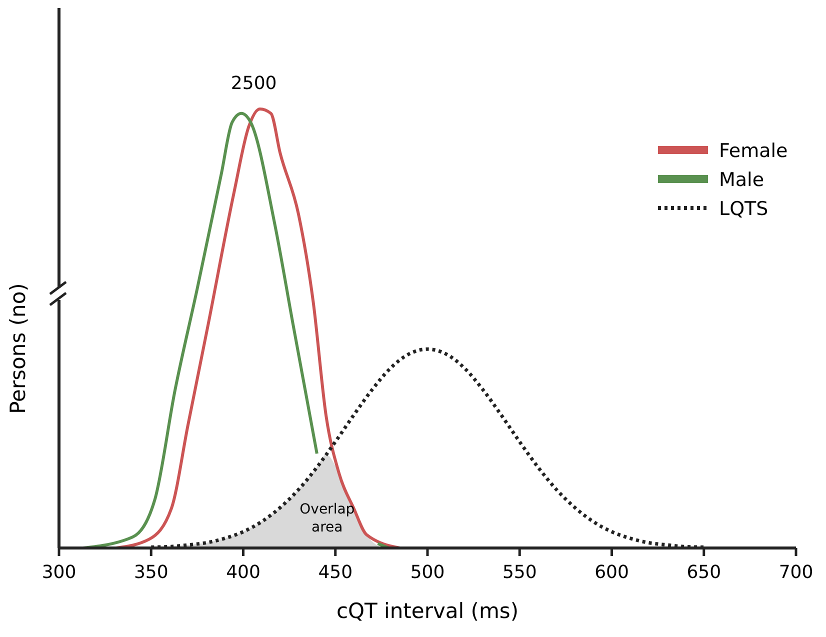  What do you see at coordinates (743, 209) in the screenshot?
I see `legend-label: LQTS` at bounding box center [743, 209].